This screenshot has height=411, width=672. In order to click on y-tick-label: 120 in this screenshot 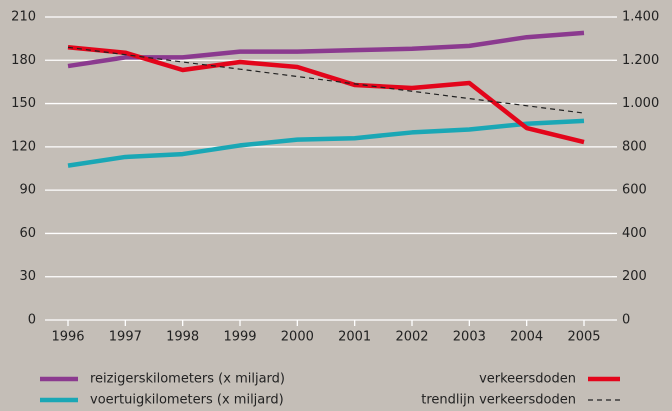, I will do `click(23, 146)`.